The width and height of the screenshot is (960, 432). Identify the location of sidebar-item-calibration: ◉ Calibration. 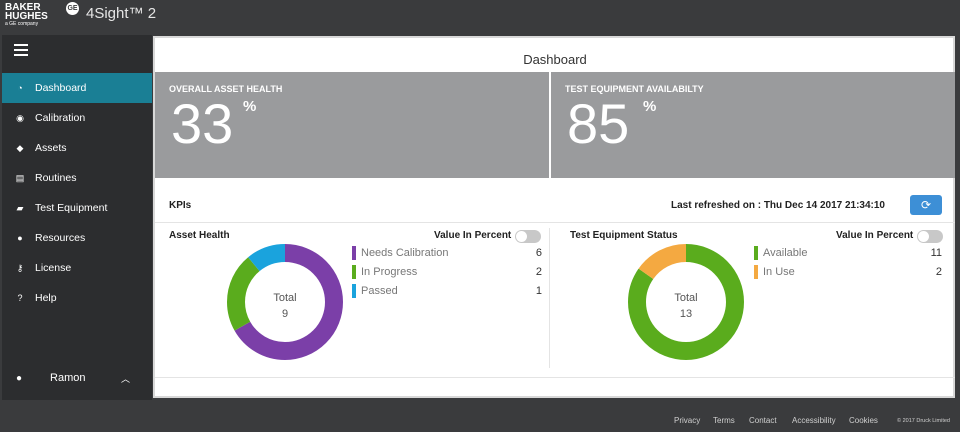
(77, 118).